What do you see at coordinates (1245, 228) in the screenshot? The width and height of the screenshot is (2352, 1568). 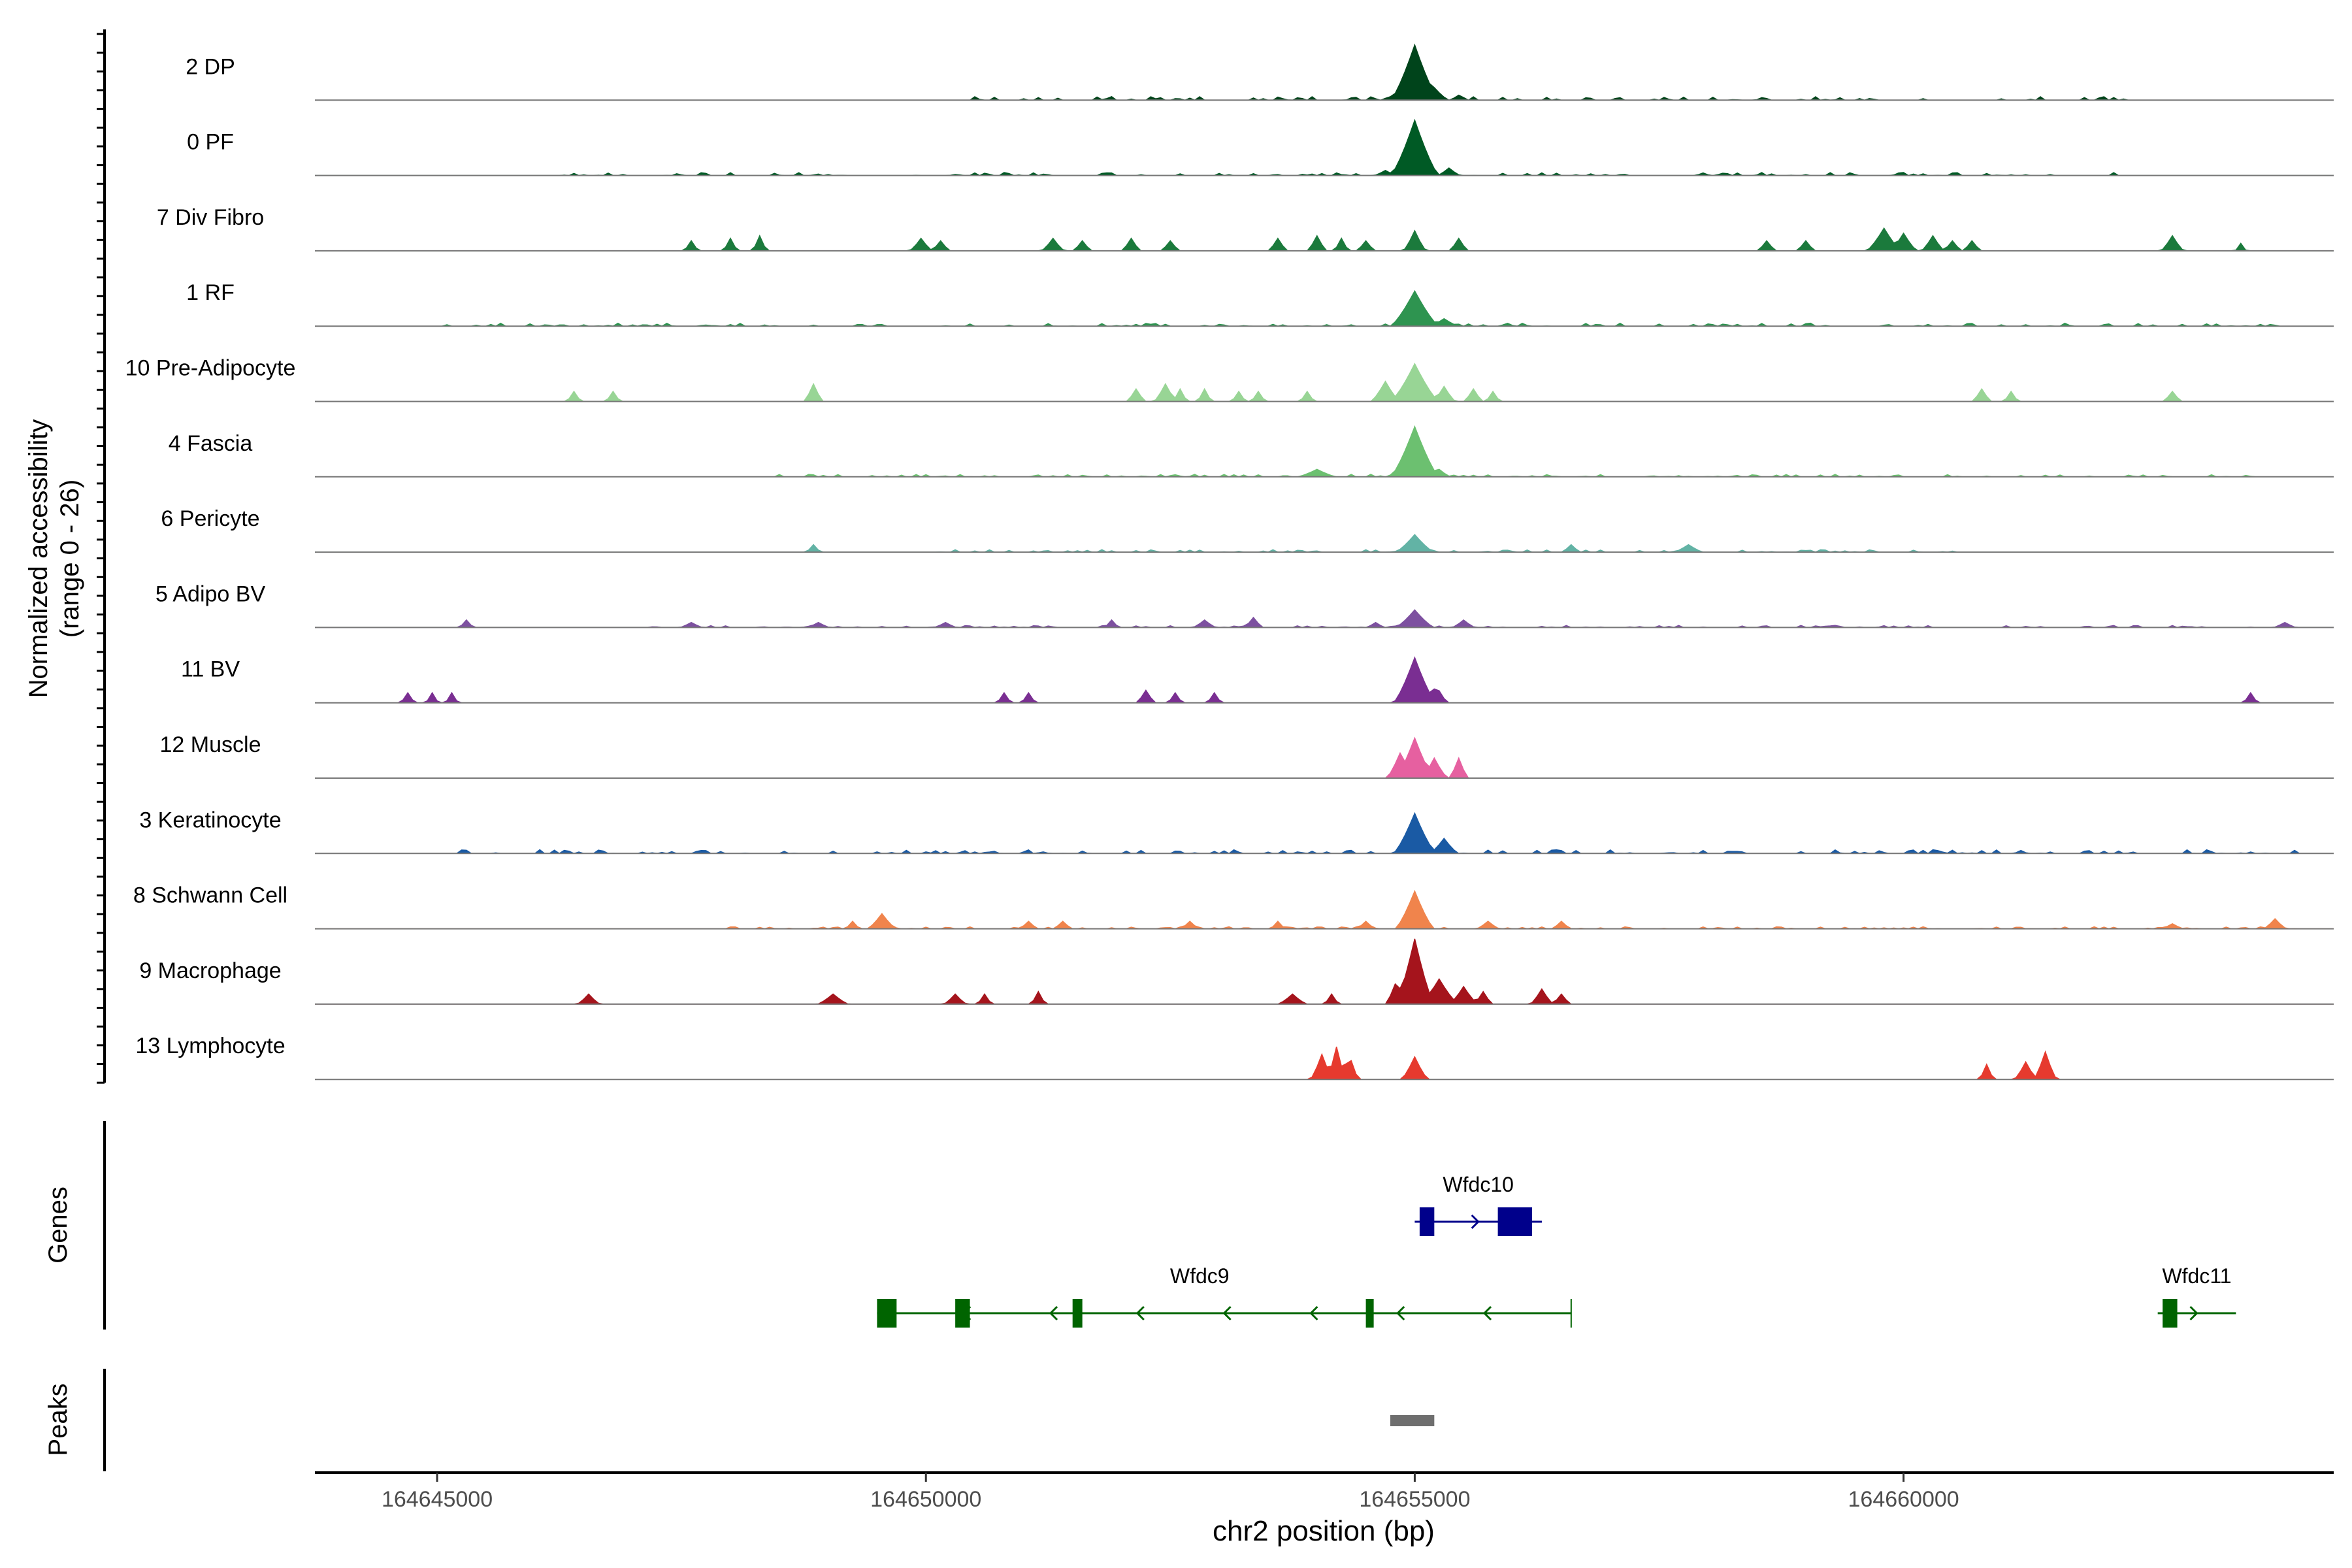 I see `track-7-div-fibro: 7 Div Fibro` at bounding box center [1245, 228].